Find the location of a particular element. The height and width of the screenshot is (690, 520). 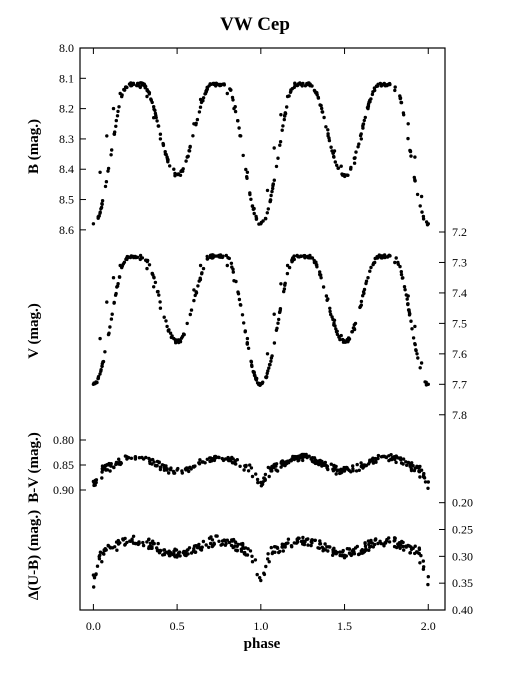

x-tick-label: 2.0 is located at coordinates (428, 626).